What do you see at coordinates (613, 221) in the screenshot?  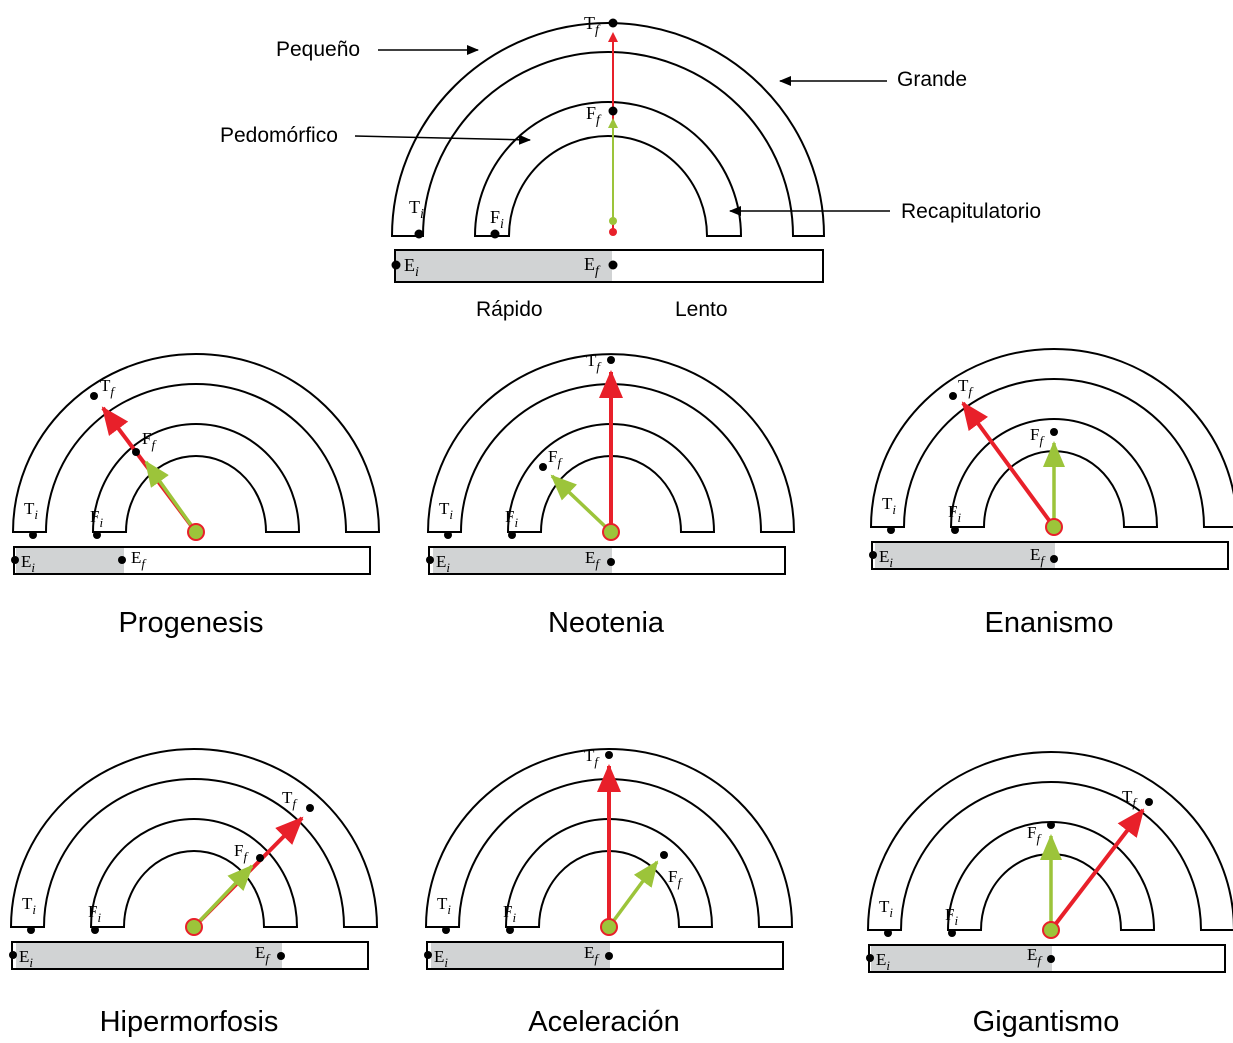 I see `form-origin-dot` at bounding box center [613, 221].